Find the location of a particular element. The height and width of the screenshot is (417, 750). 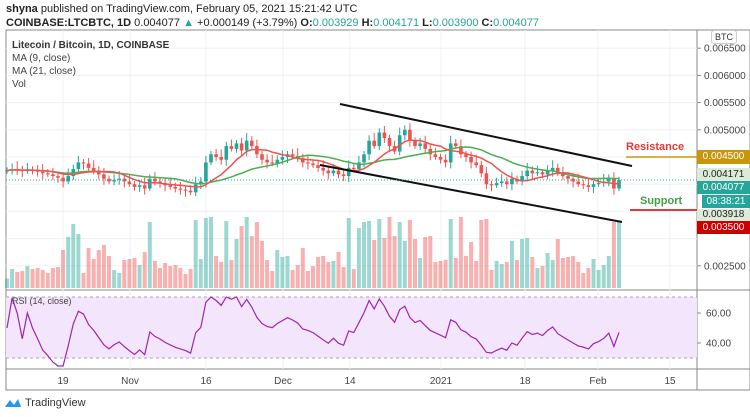

time-tick-label: 18 is located at coordinates (525, 381).